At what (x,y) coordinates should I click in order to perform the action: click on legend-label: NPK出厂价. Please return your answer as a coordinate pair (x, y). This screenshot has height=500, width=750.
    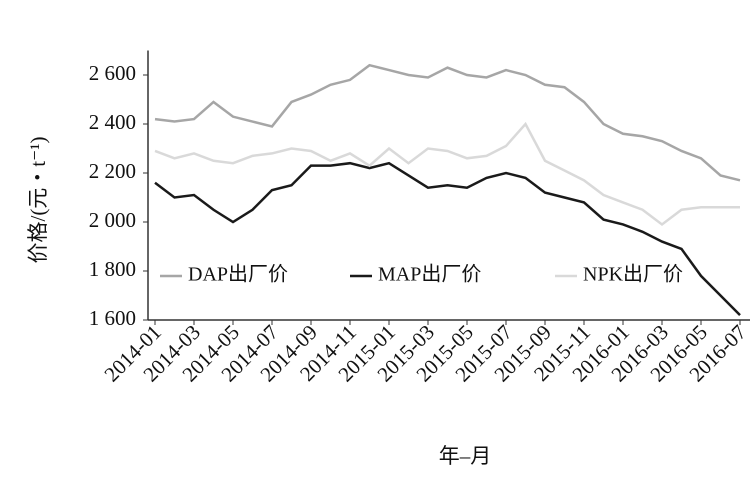
    Looking at the image, I should click on (633, 274).